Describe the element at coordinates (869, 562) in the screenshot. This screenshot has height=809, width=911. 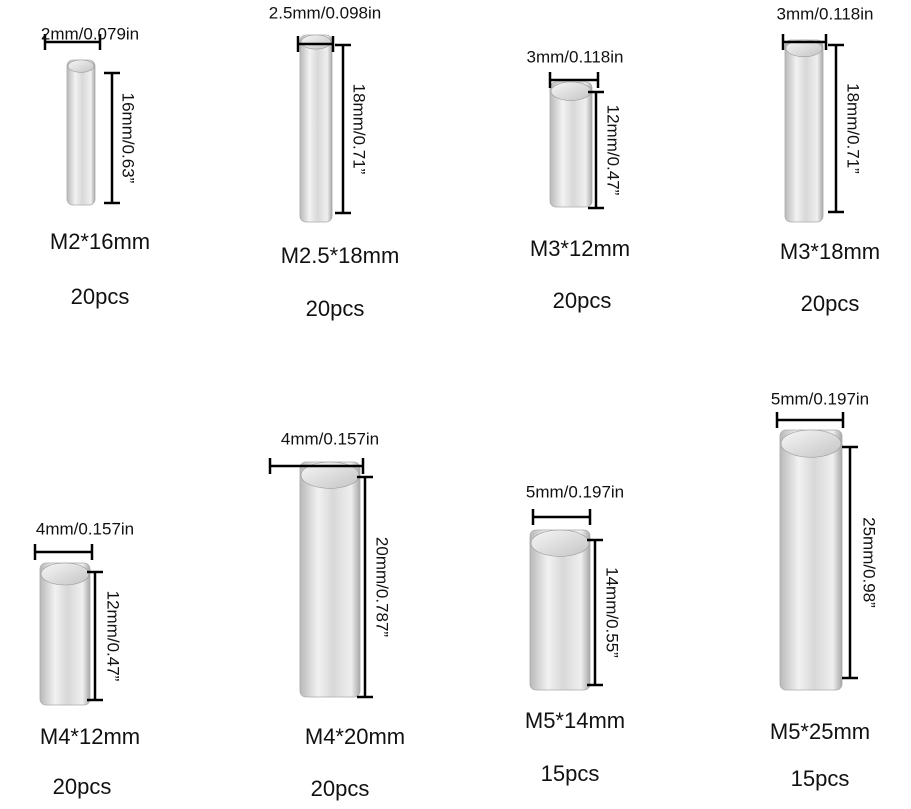
I see `length-label: 25mm/0.98”` at that location.